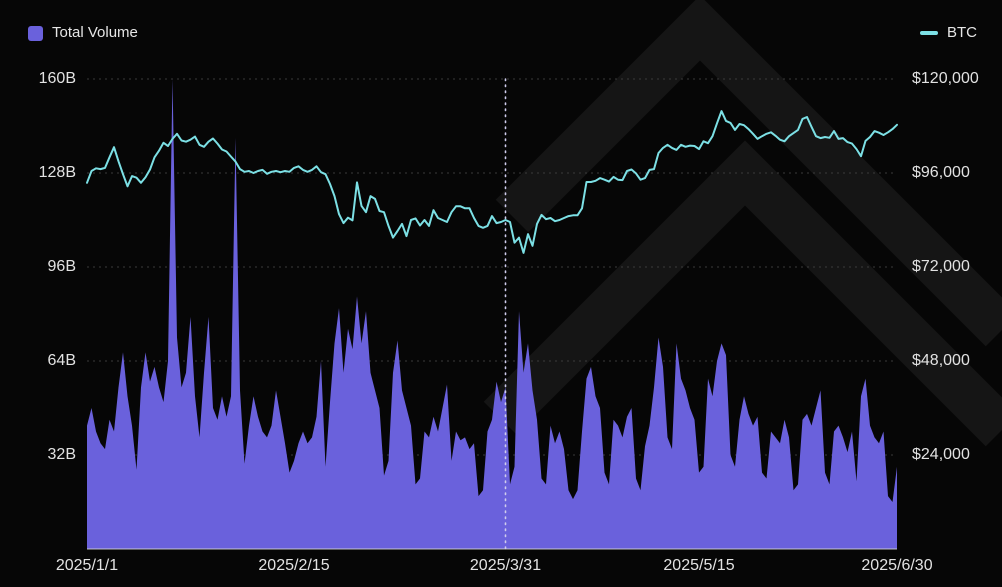  Describe the element at coordinates (95, 32) in the screenshot. I see `legend-volume-label: Total Volume` at that location.